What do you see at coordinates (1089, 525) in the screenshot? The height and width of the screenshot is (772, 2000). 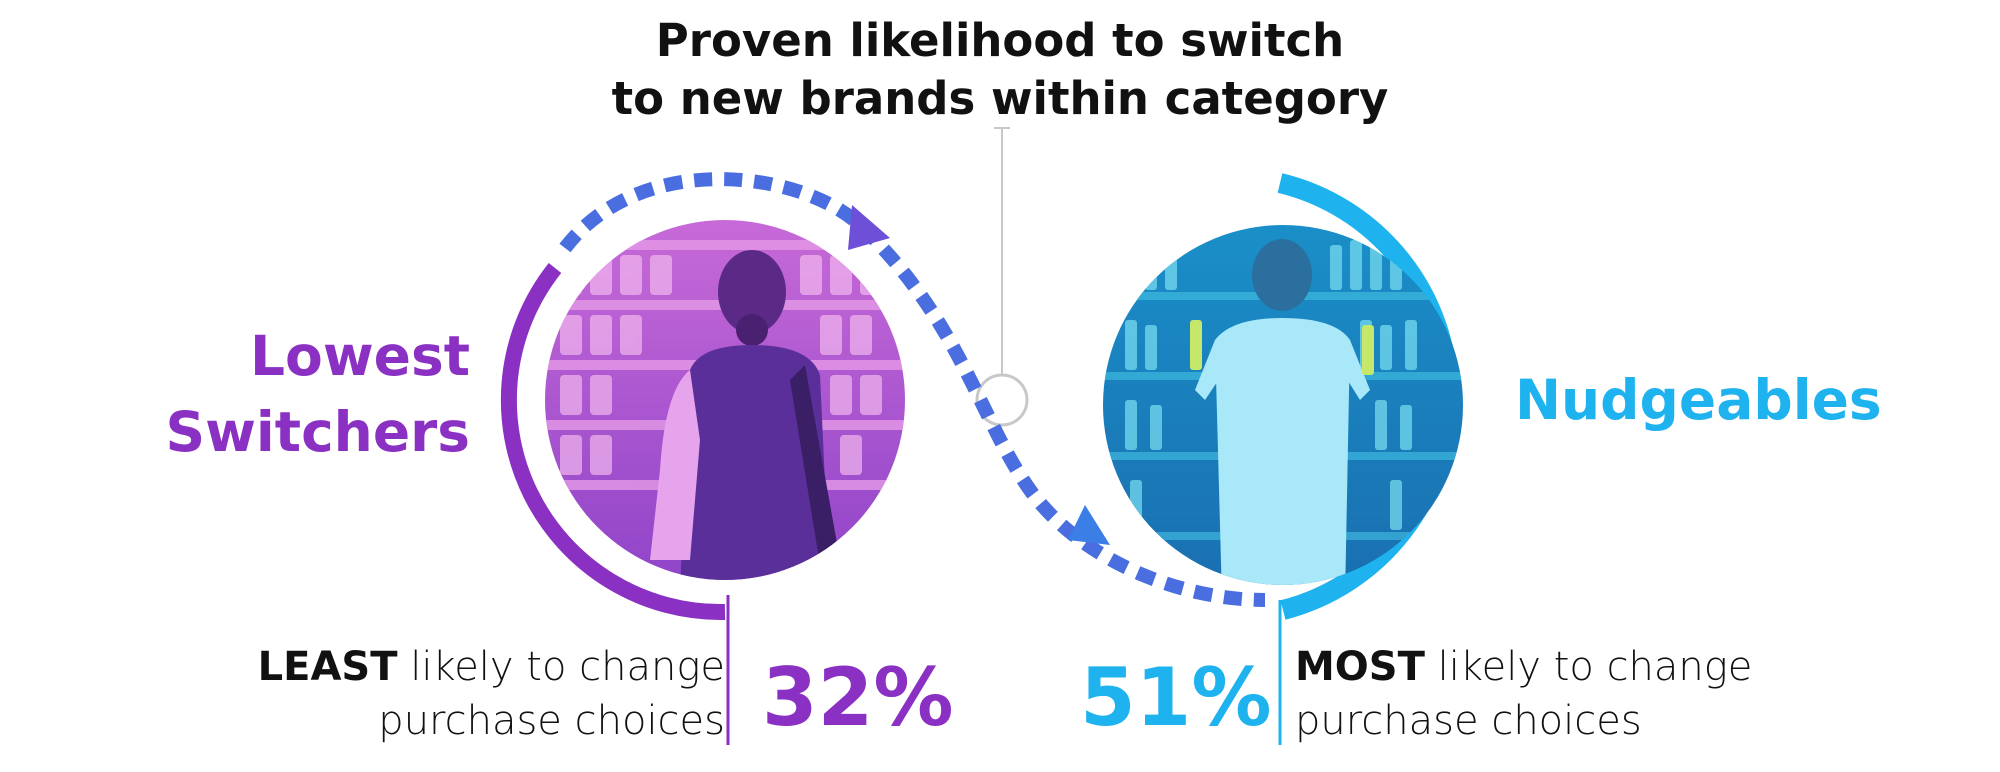 I see `arrow-head-lower` at bounding box center [1089, 525].